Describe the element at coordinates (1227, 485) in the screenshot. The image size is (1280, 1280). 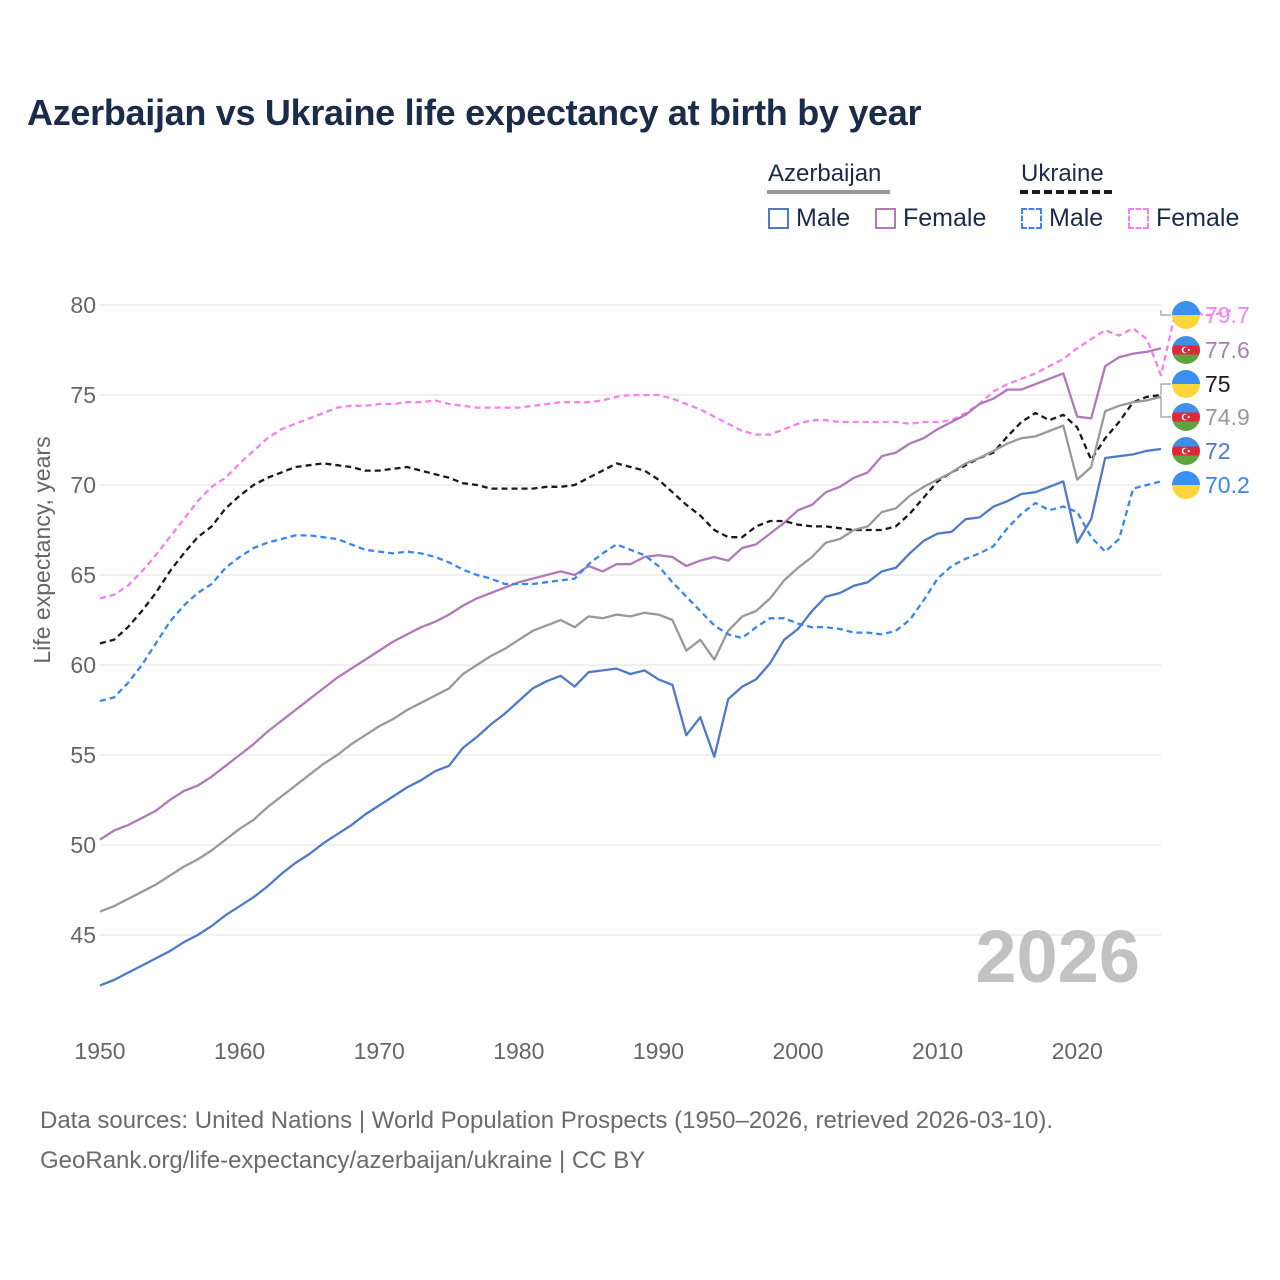
I see `end-value-ua_male: 70.2` at that location.